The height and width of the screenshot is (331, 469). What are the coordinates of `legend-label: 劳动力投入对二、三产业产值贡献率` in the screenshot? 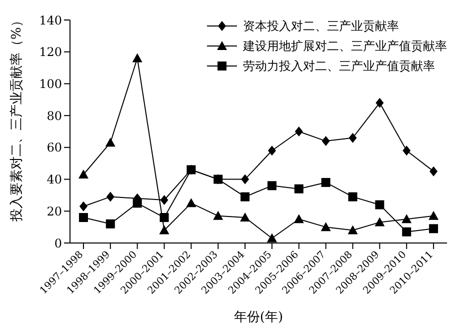 It's located at (339, 66).